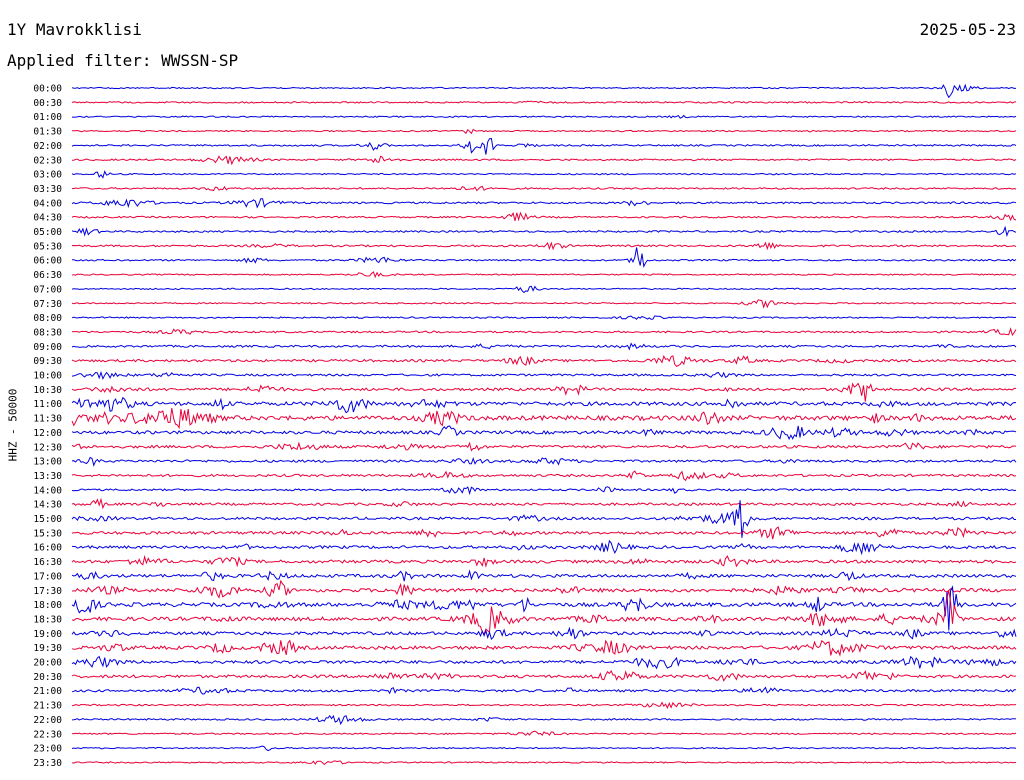  Describe the element at coordinates (47, 289) in the screenshot. I see `row-time-label: 07:00` at that location.